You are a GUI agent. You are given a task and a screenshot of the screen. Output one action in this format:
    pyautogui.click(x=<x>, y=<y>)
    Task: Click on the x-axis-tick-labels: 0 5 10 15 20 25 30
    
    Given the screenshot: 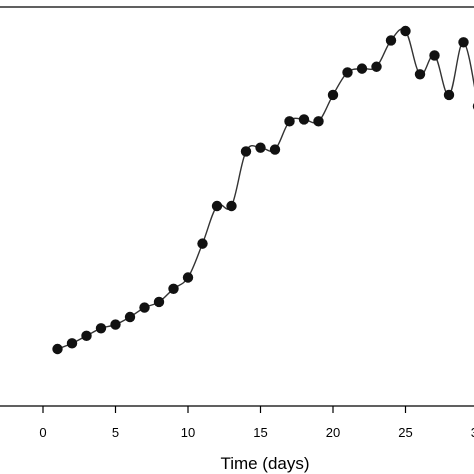 What is the action you would take?
    pyautogui.click(x=256, y=432)
    